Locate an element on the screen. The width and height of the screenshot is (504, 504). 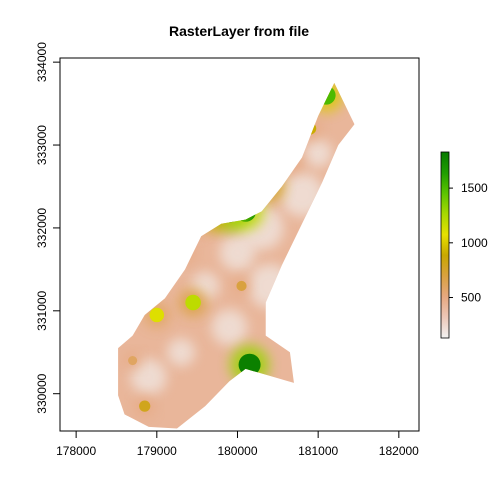
y-tick-label: 331000 is located at coordinates (42, 310).